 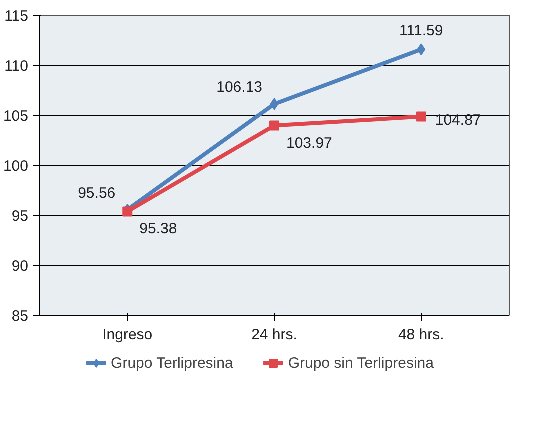 I want to click on y-tick-label: 95, so click(x=20, y=216).